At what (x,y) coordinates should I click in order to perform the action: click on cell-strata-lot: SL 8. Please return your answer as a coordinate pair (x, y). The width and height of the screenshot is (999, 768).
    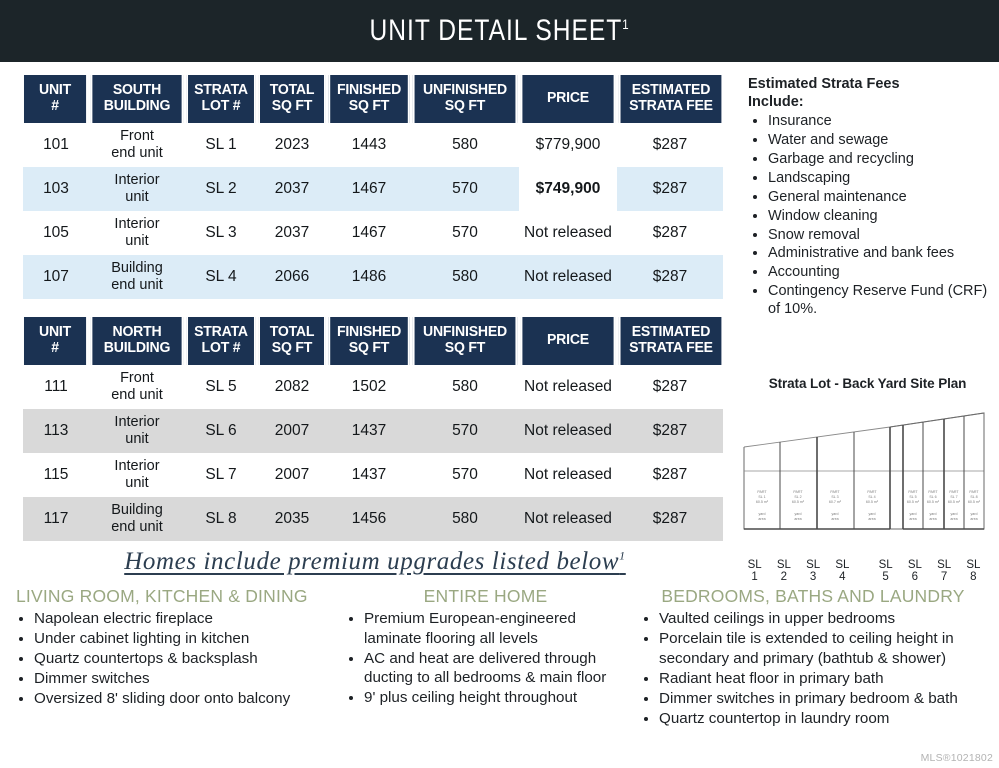
    Looking at the image, I should click on (221, 519).